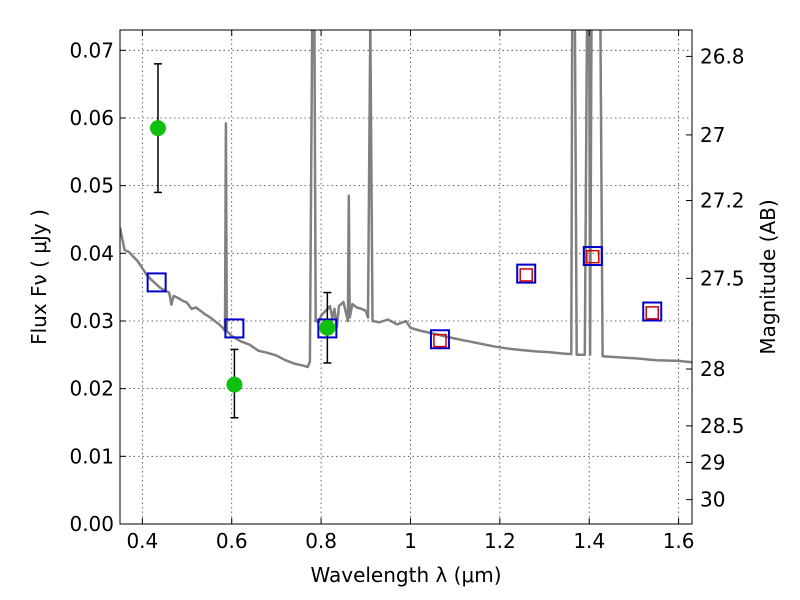  What do you see at coordinates (91, 456) in the screenshot?
I see `y-tick-label: 0.01` at bounding box center [91, 456].